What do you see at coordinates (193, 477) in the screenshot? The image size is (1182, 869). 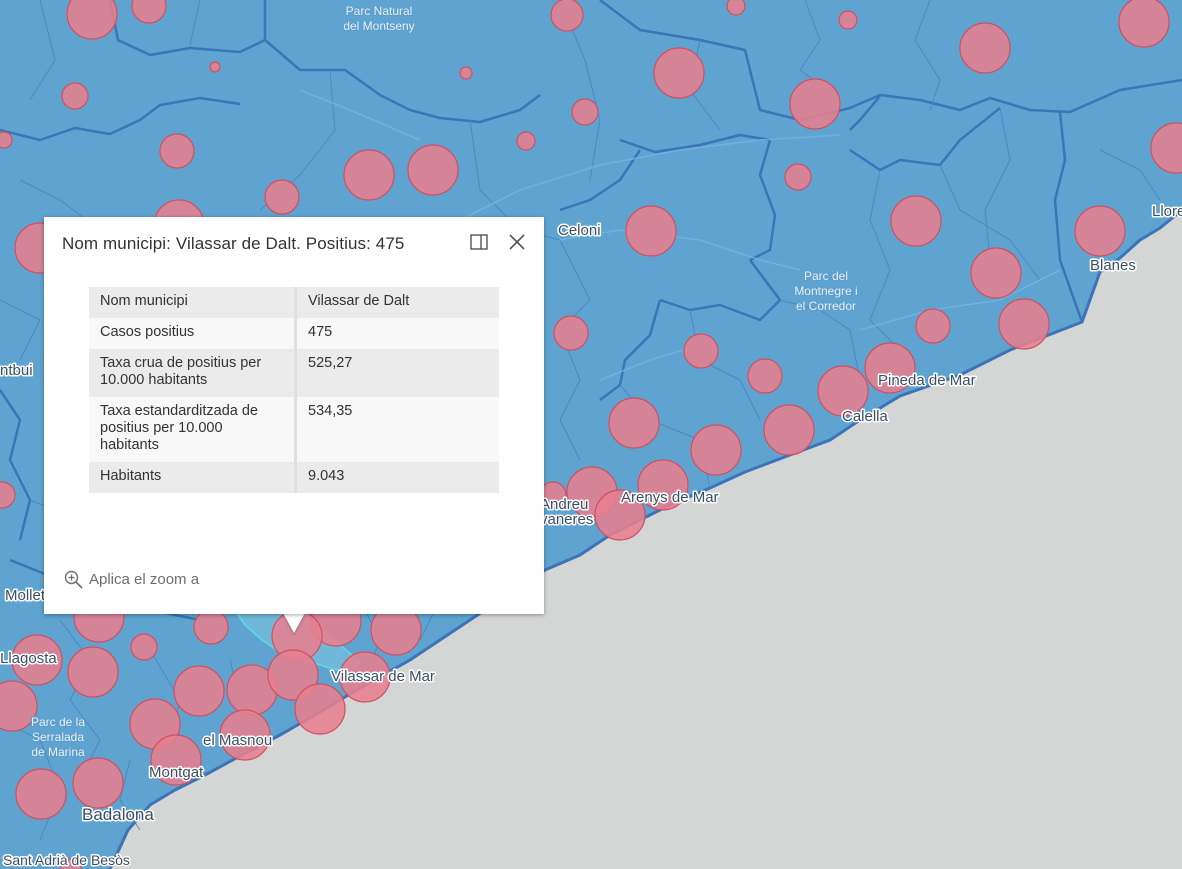 I see `attribute-key: Habitants` at bounding box center [193, 477].